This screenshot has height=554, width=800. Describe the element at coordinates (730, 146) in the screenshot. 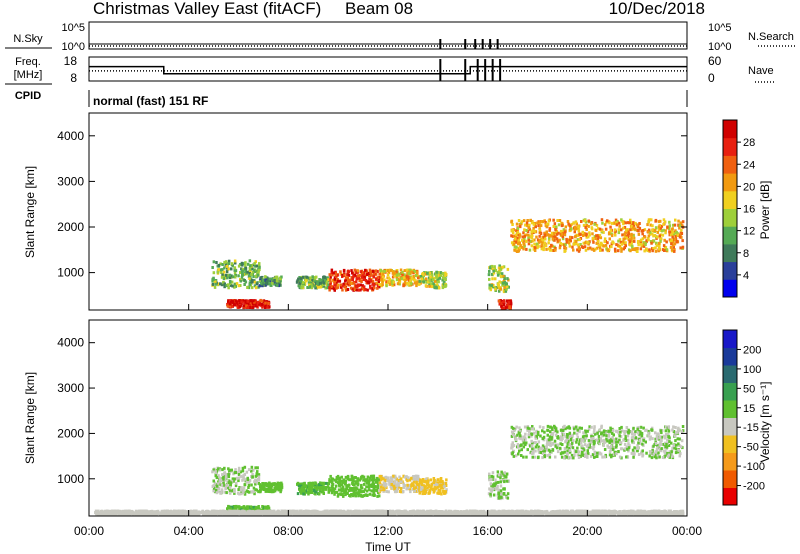

I see `colorbar-swatch` at that location.